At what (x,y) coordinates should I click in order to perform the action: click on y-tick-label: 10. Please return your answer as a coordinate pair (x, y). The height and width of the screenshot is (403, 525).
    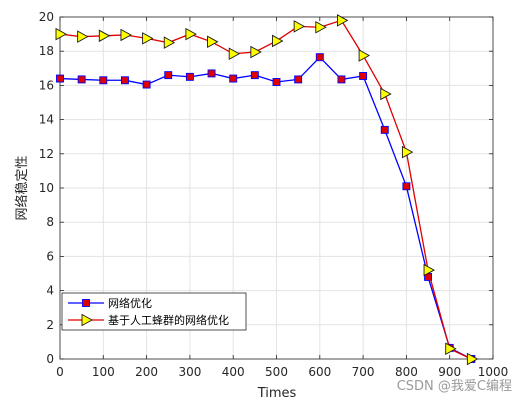
    Looking at the image, I should click on (46, 188).